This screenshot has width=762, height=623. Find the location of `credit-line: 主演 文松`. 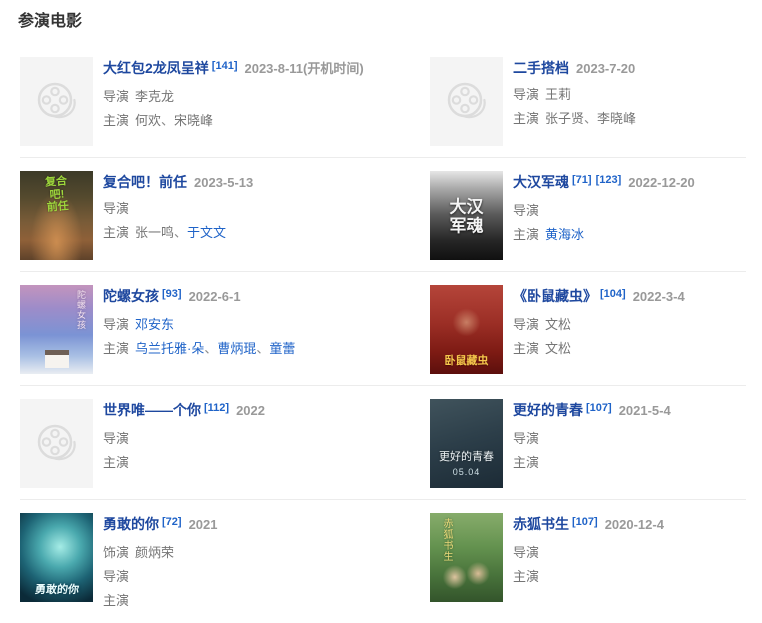

credit-line: 主演 文松 is located at coordinates (599, 348).